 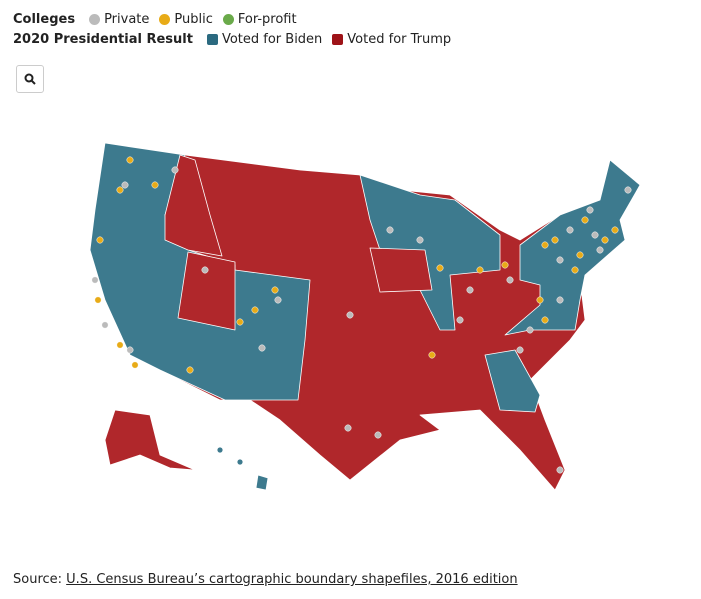 What do you see at coordinates (193, 19) in the screenshot?
I see `legend-label: Public` at bounding box center [193, 19].